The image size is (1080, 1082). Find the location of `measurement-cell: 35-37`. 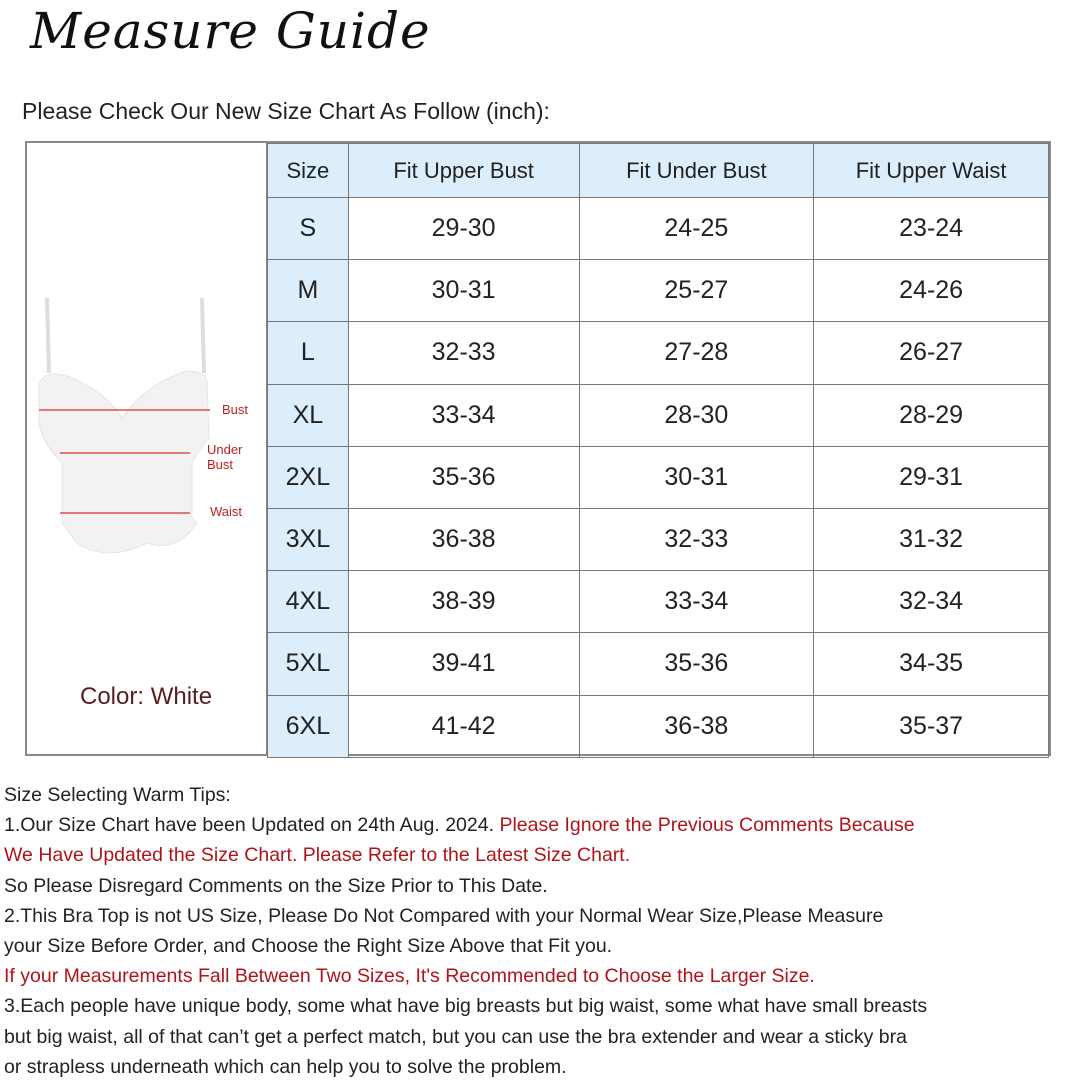

measurement-cell: 35-37 is located at coordinates (931, 726).